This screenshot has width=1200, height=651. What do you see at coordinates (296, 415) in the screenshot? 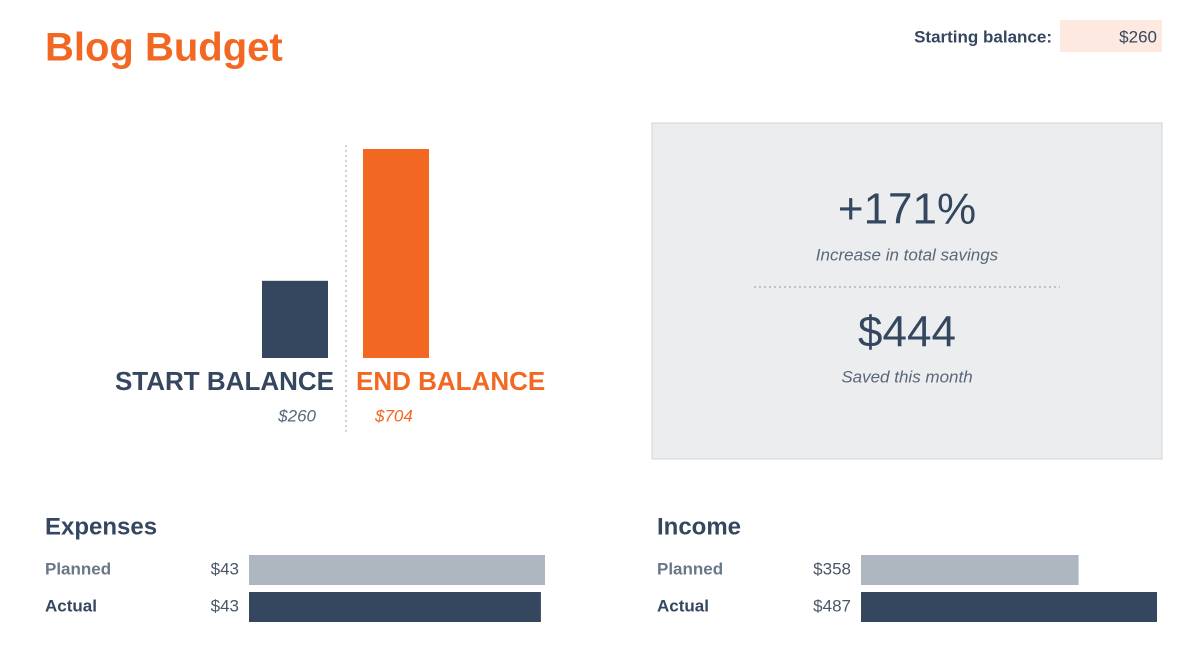
I see `value-label: $260` at bounding box center [296, 415].